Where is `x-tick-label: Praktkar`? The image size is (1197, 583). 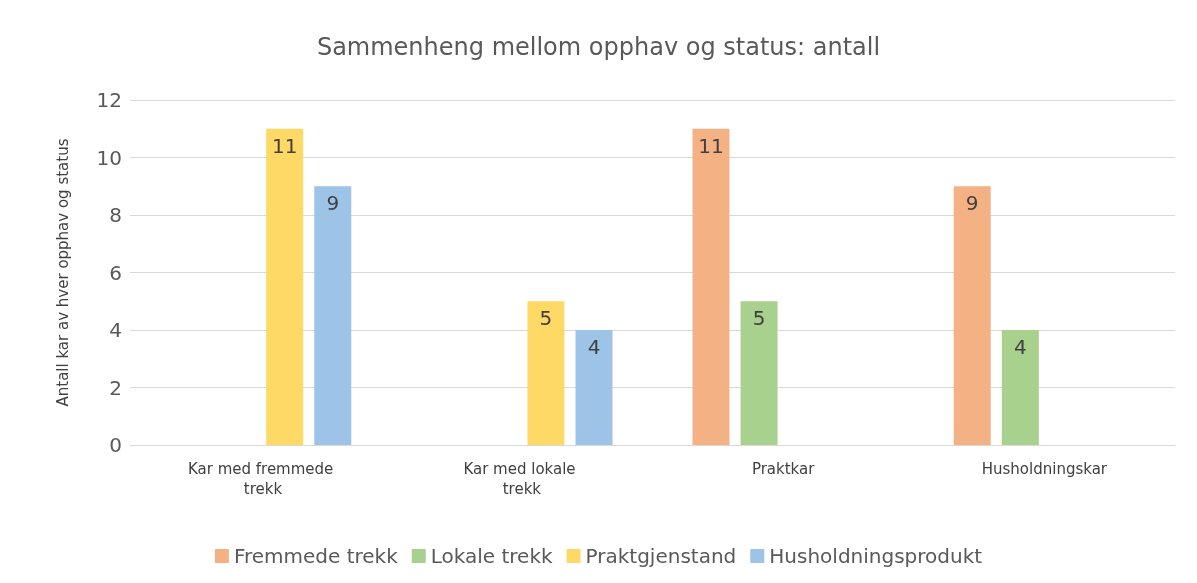 x-tick-label: Praktkar is located at coordinates (783, 469).